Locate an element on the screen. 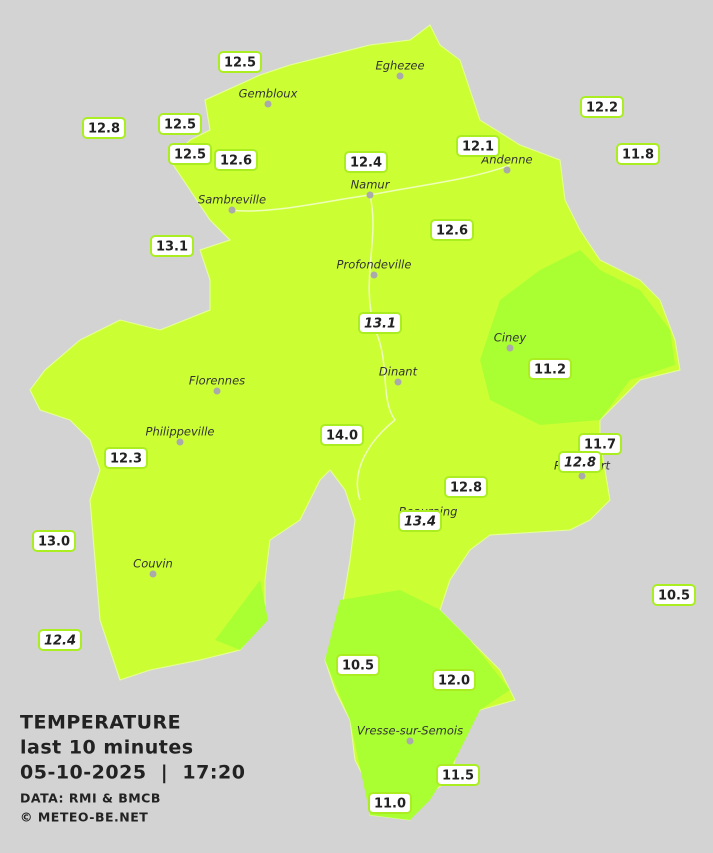 The image size is (713, 853). station-value: 11.2 is located at coordinates (550, 370).